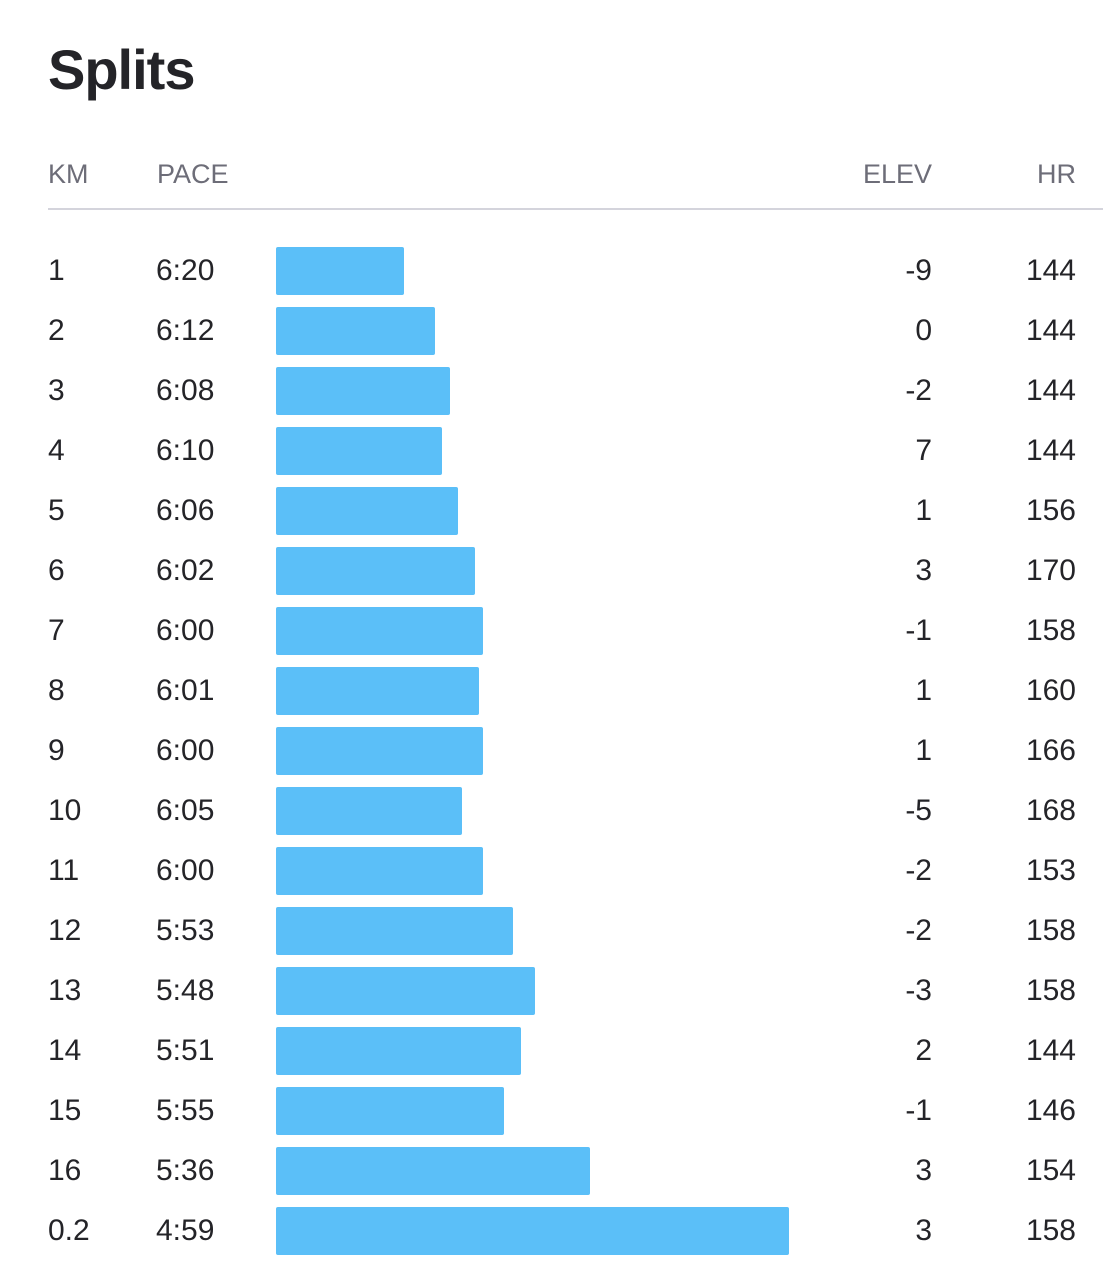  Describe the element at coordinates (185, 930) in the screenshot. I see `split-pace: 5:53` at that location.